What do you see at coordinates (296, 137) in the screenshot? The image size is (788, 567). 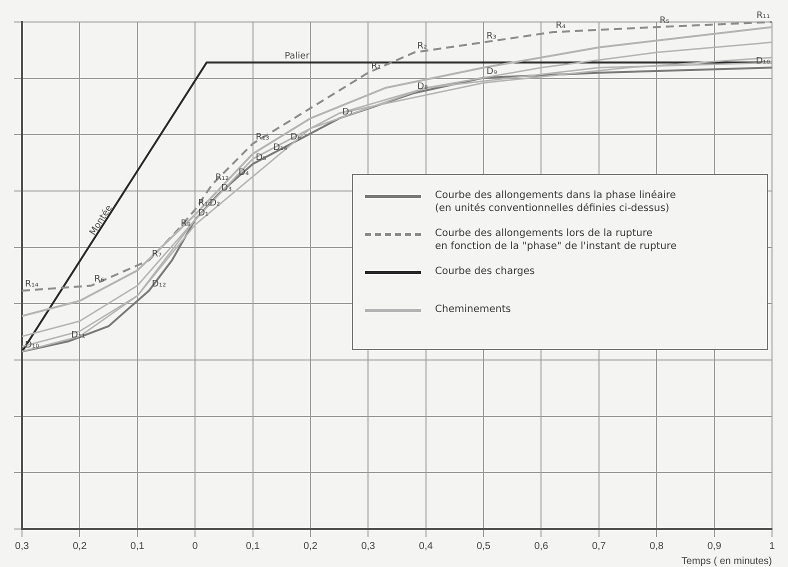 I see `annotation: D₆` at bounding box center [296, 137].